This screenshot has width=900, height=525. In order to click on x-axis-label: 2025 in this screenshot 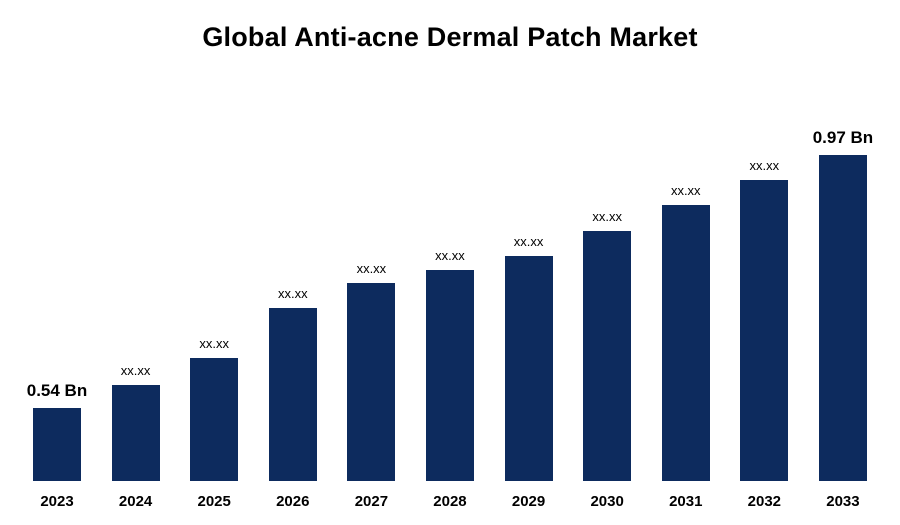, I will do `click(214, 501)`.